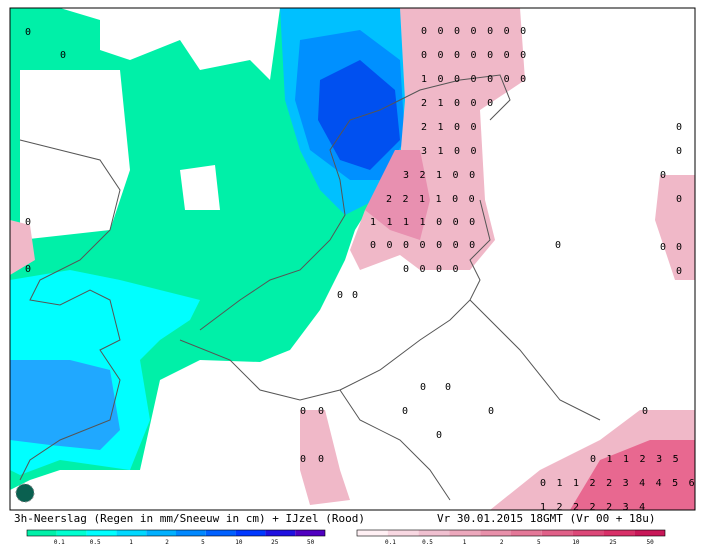 Image resolution: width=705 pixels, height=550 pixels. What do you see at coordinates (70, 310) in the screenshot?
I see `coast-gb` at bounding box center [70, 310].